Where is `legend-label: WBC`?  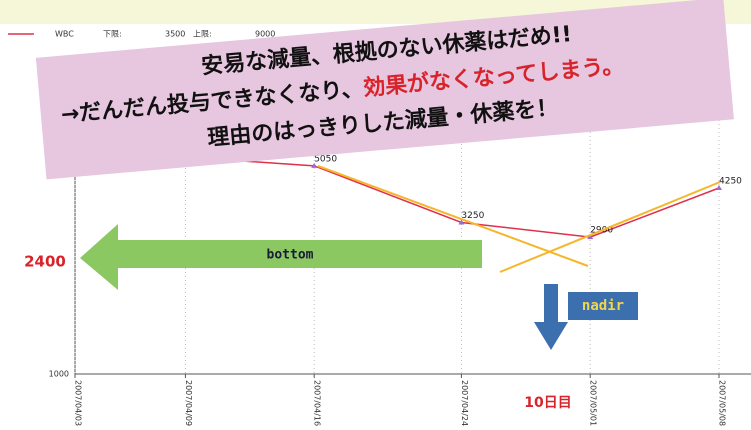
legend-label: WBC is located at coordinates (64, 34).